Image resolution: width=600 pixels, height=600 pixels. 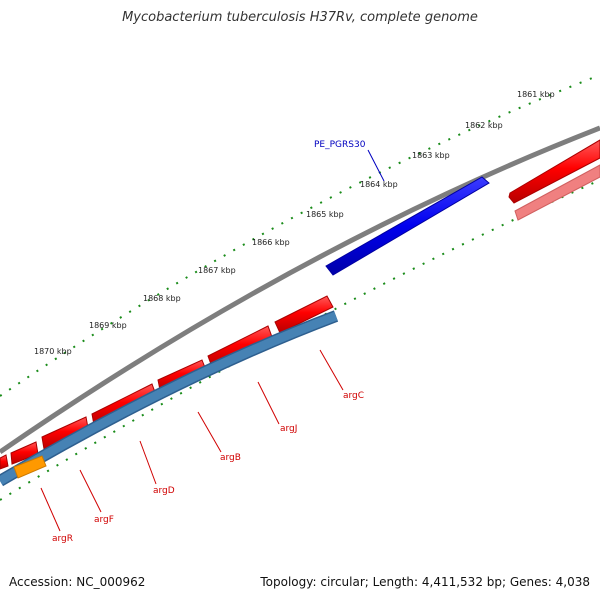 I want to click on pe-pgrs30-leader, so click(x=376, y=165).